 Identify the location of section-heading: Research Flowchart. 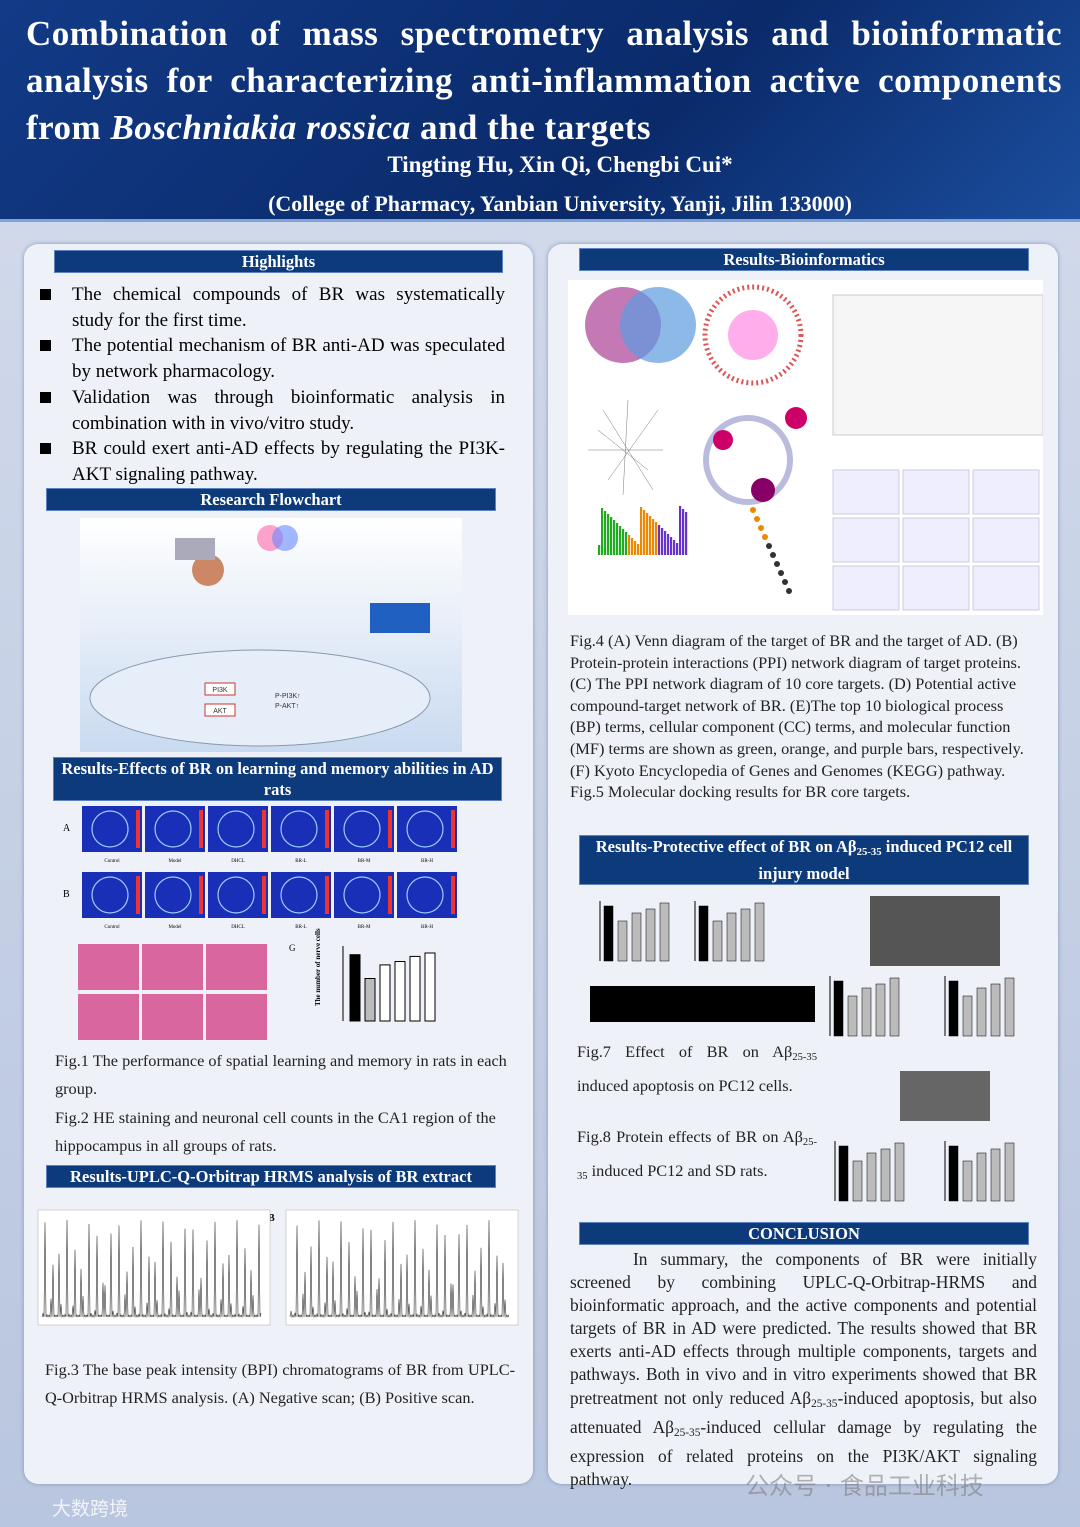
(271, 499).